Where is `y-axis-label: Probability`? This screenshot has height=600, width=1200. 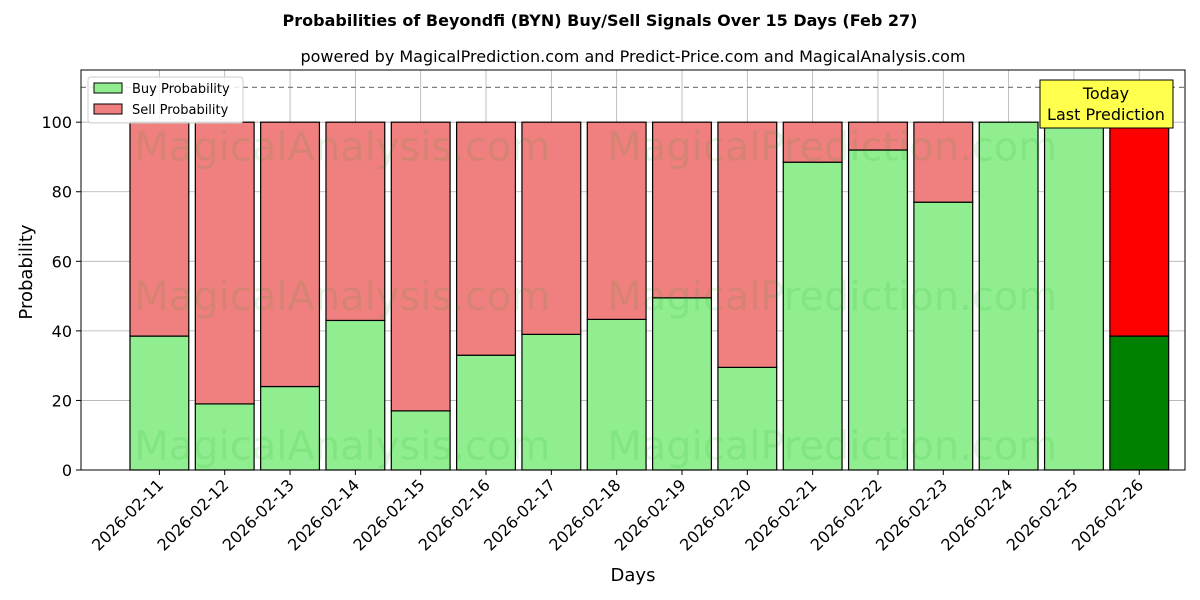
y-axis-label: Probability is located at coordinates (26, 271).